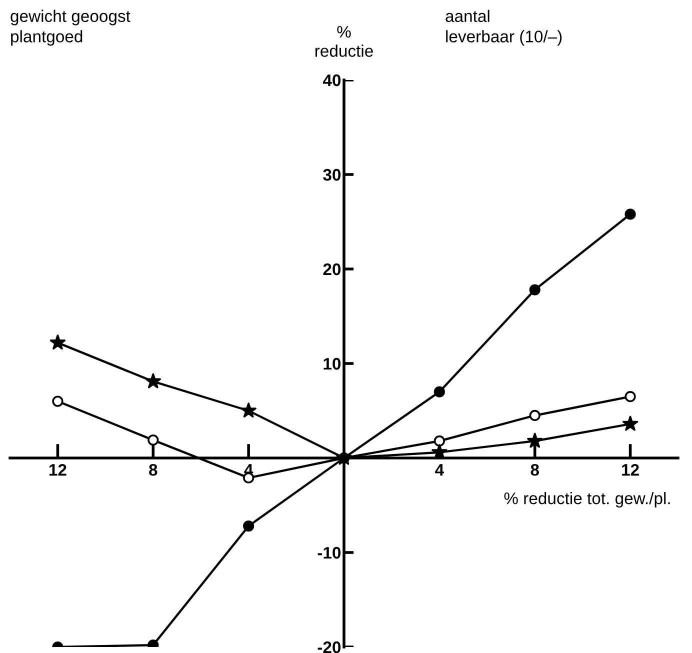 This screenshot has height=653, width=692. What do you see at coordinates (504, 28) in the screenshot?
I see `text: aantal leverbaar (10/–)` at bounding box center [504, 28].